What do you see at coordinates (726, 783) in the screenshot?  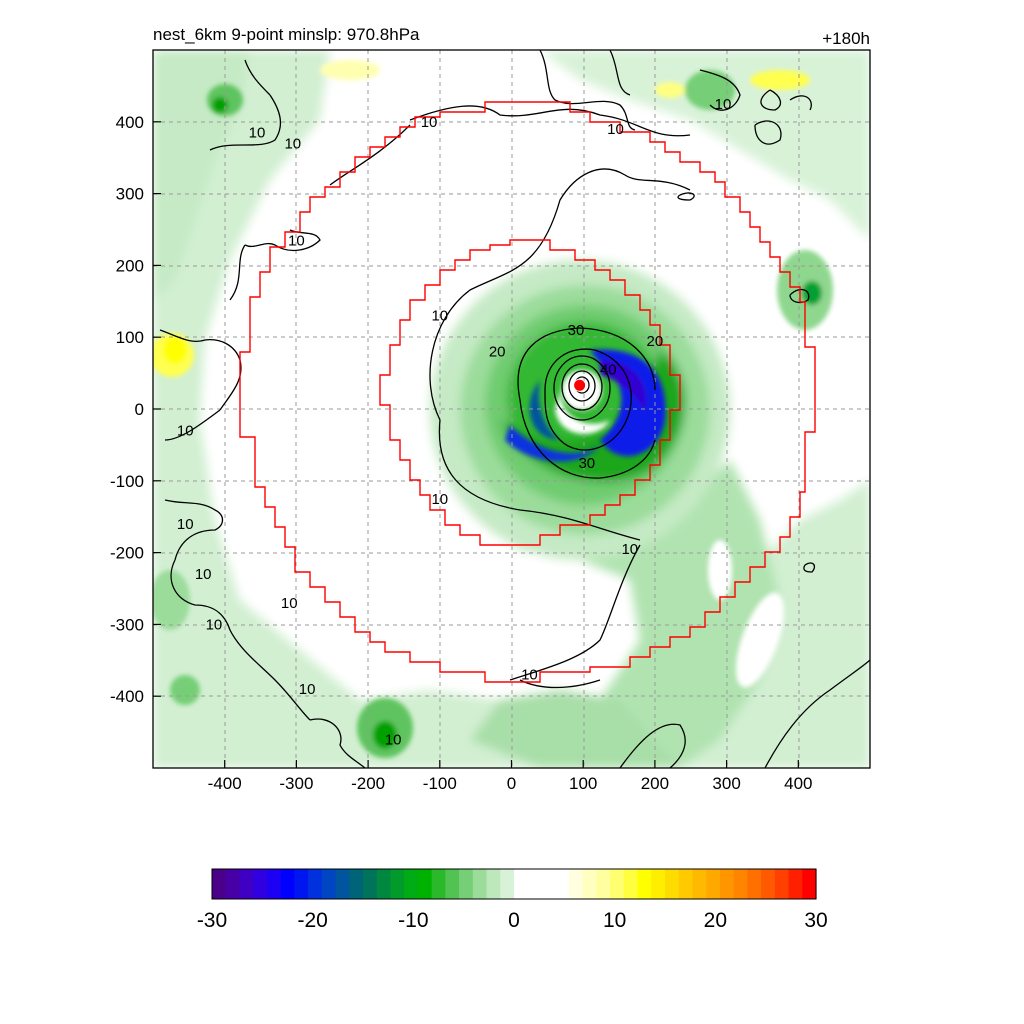 I see `x-tick-label: 300` at bounding box center [726, 783].